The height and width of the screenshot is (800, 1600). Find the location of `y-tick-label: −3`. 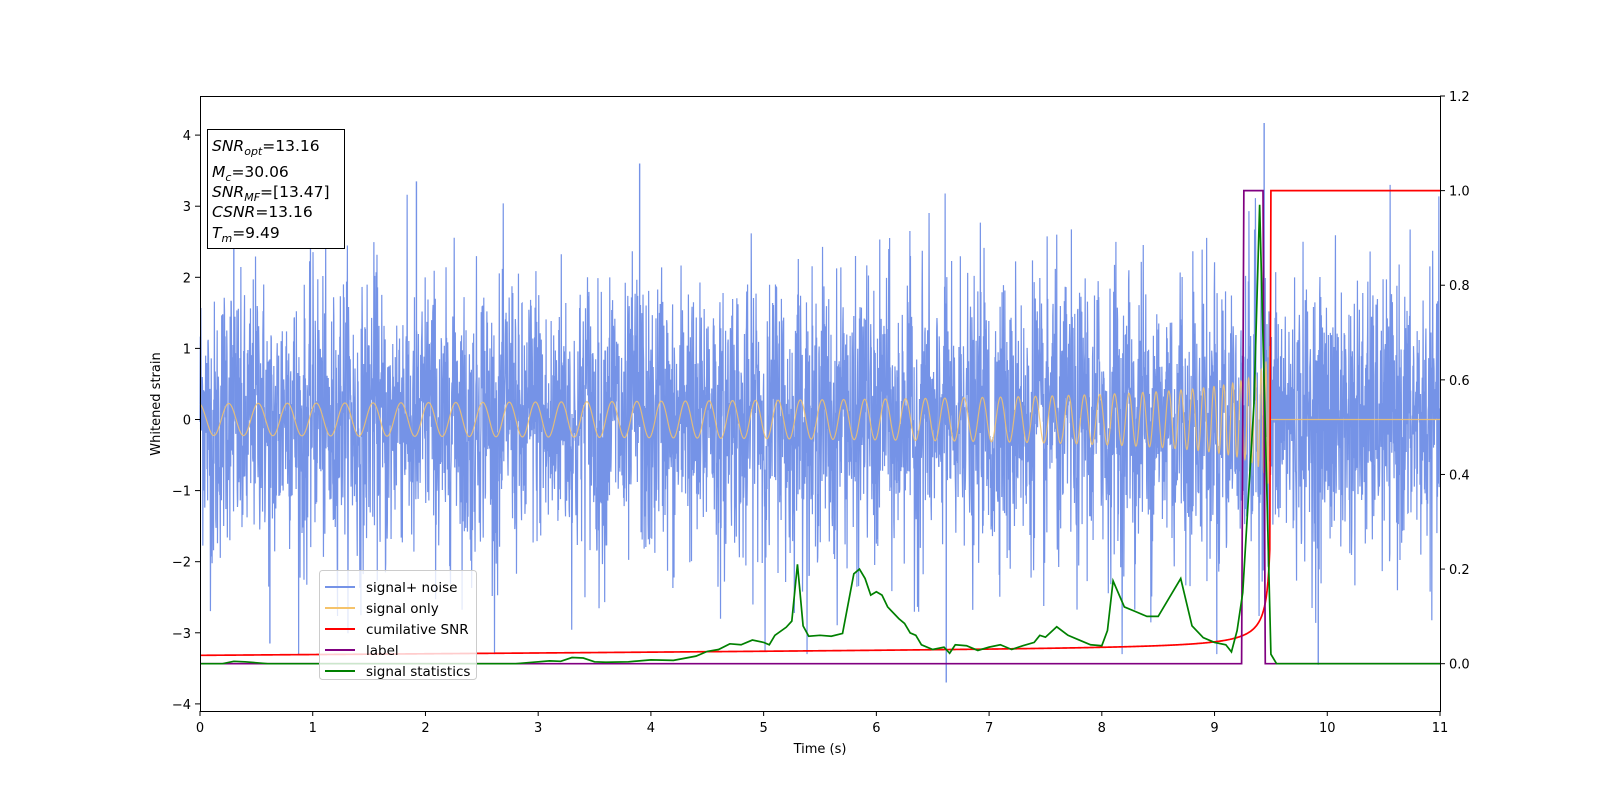

y-tick-label: −3 is located at coordinates (181, 634).